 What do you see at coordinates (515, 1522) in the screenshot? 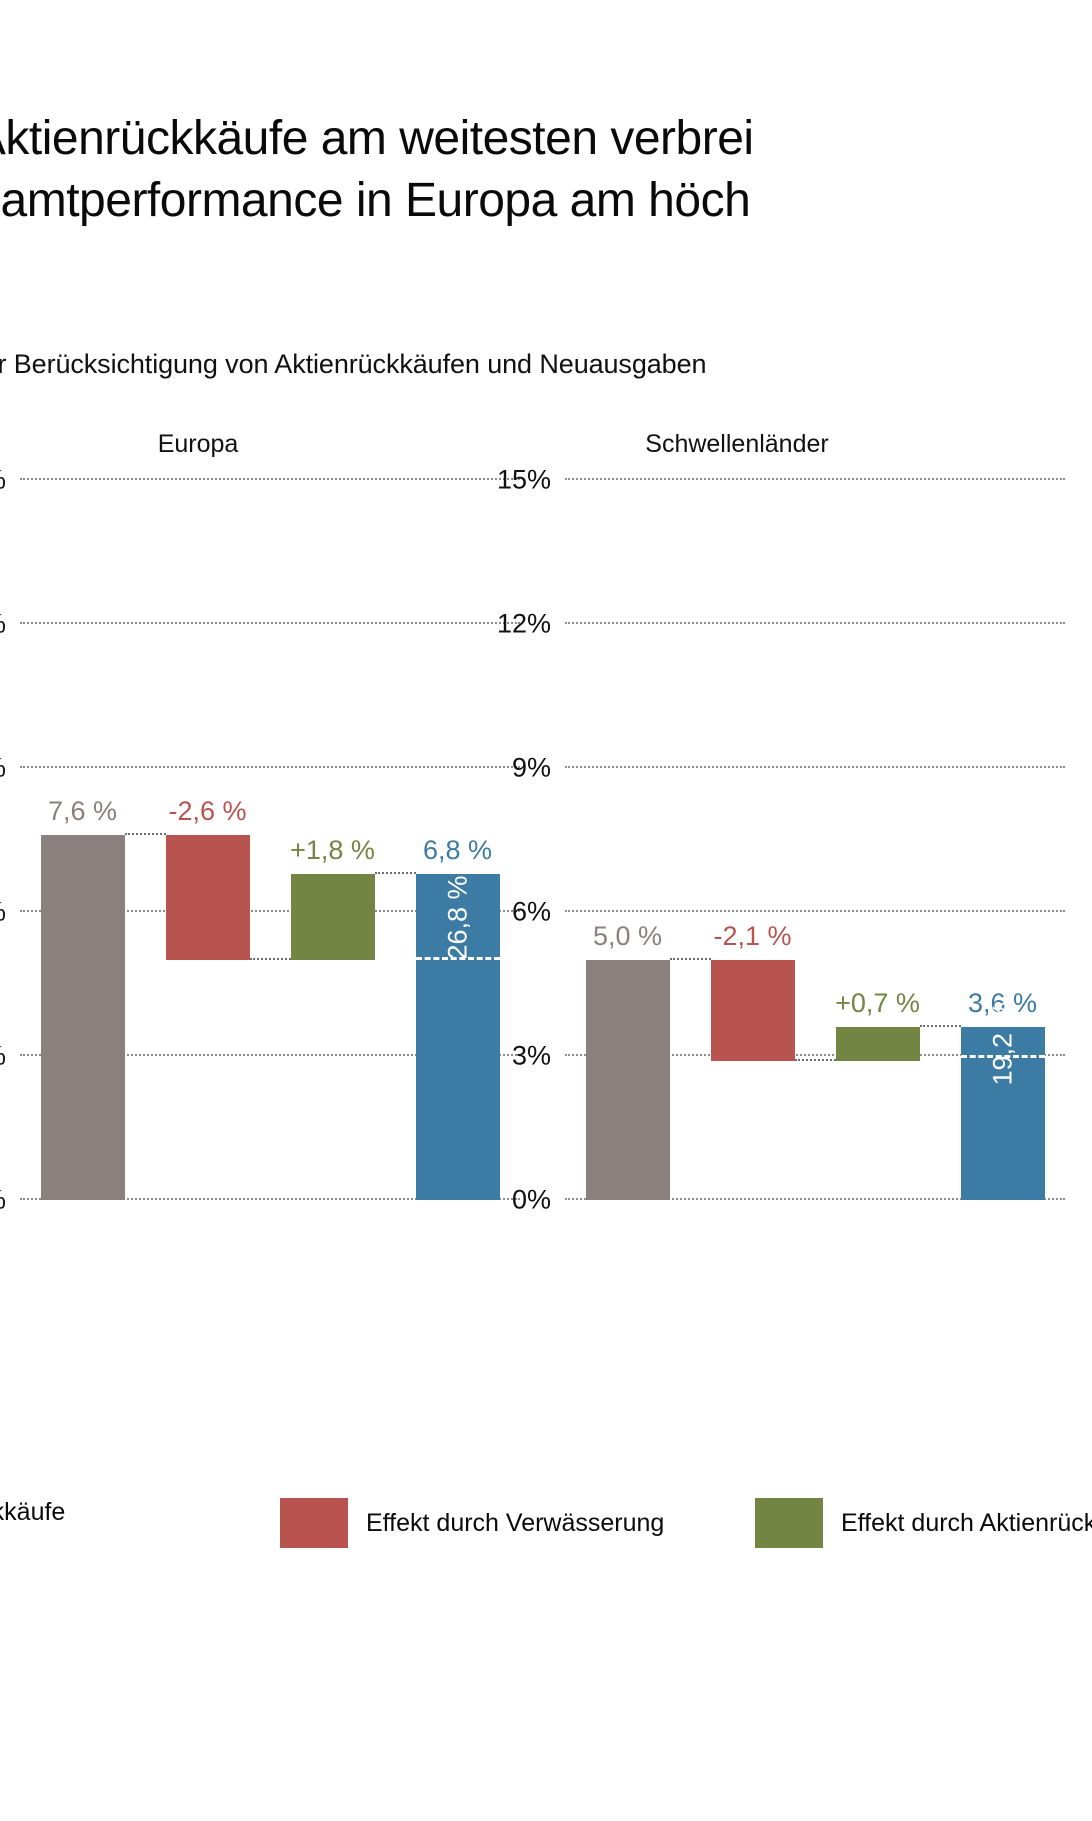
I see `legend-label-1: Effekt durch Verwässerung` at bounding box center [515, 1522].